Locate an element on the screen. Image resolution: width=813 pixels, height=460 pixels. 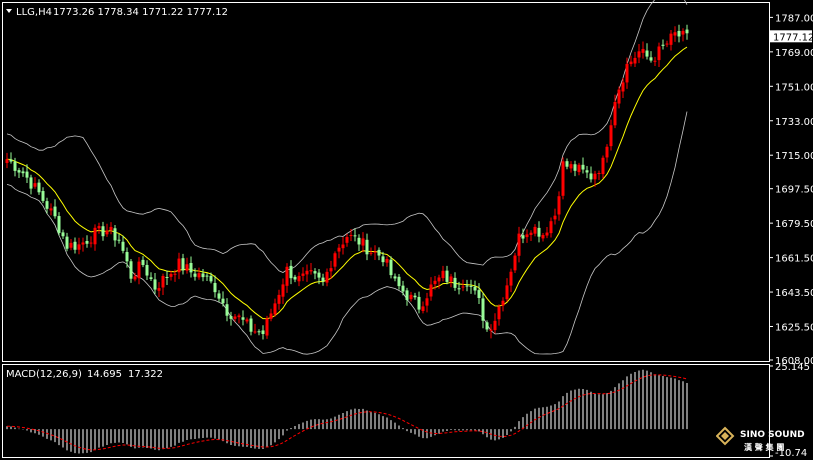
price-tick-label: 1625.50 is located at coordinates (794, 328).